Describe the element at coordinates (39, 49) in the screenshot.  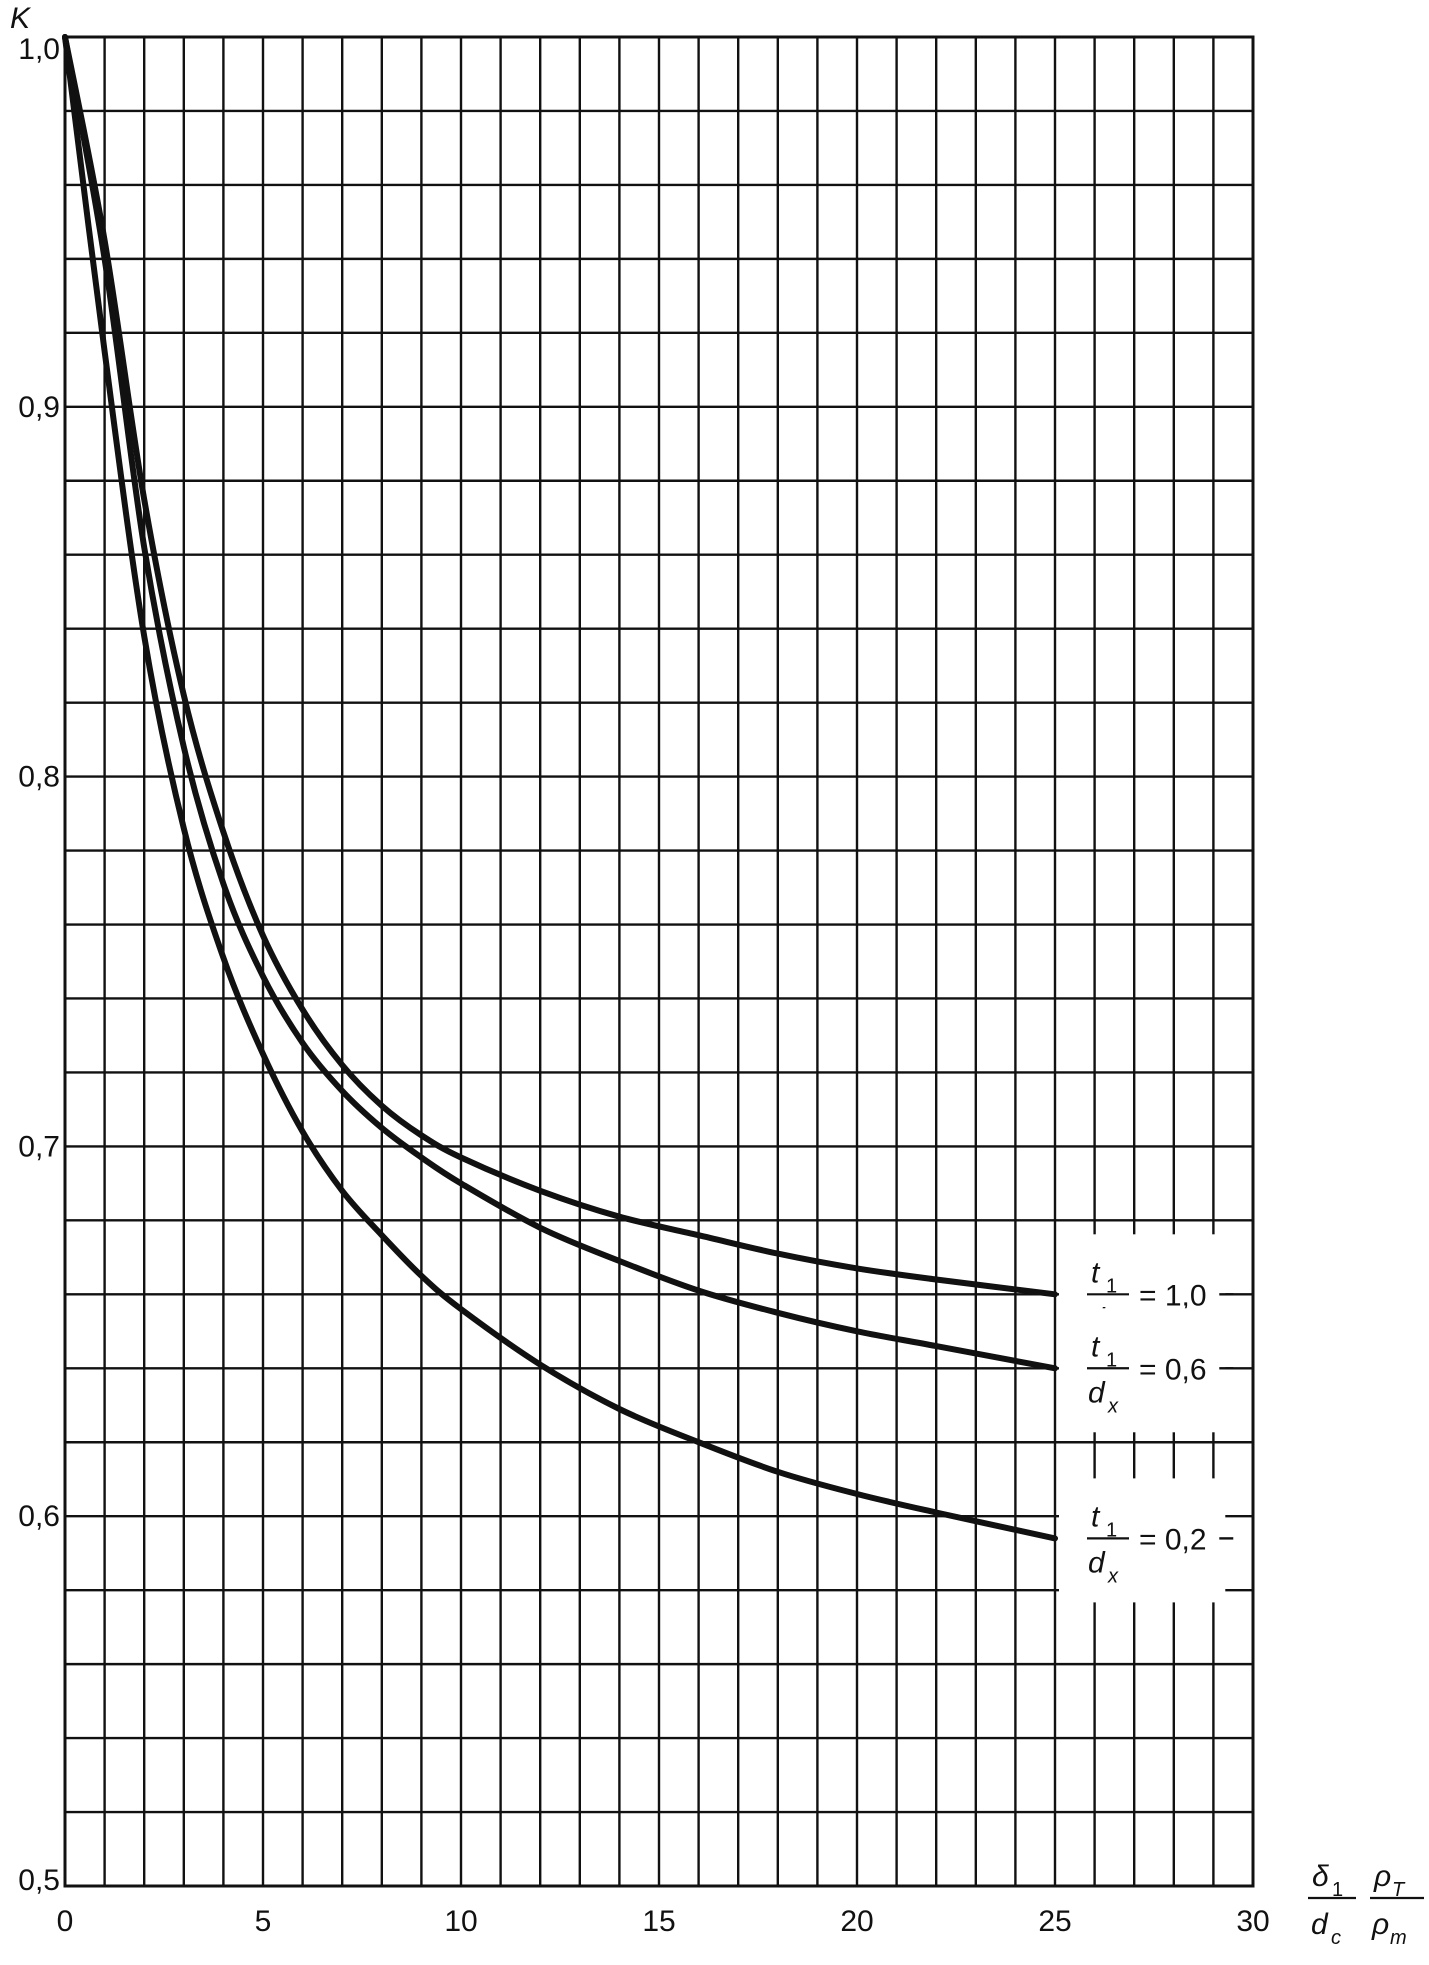
I see `y-tick-label: 1,0` at that location.